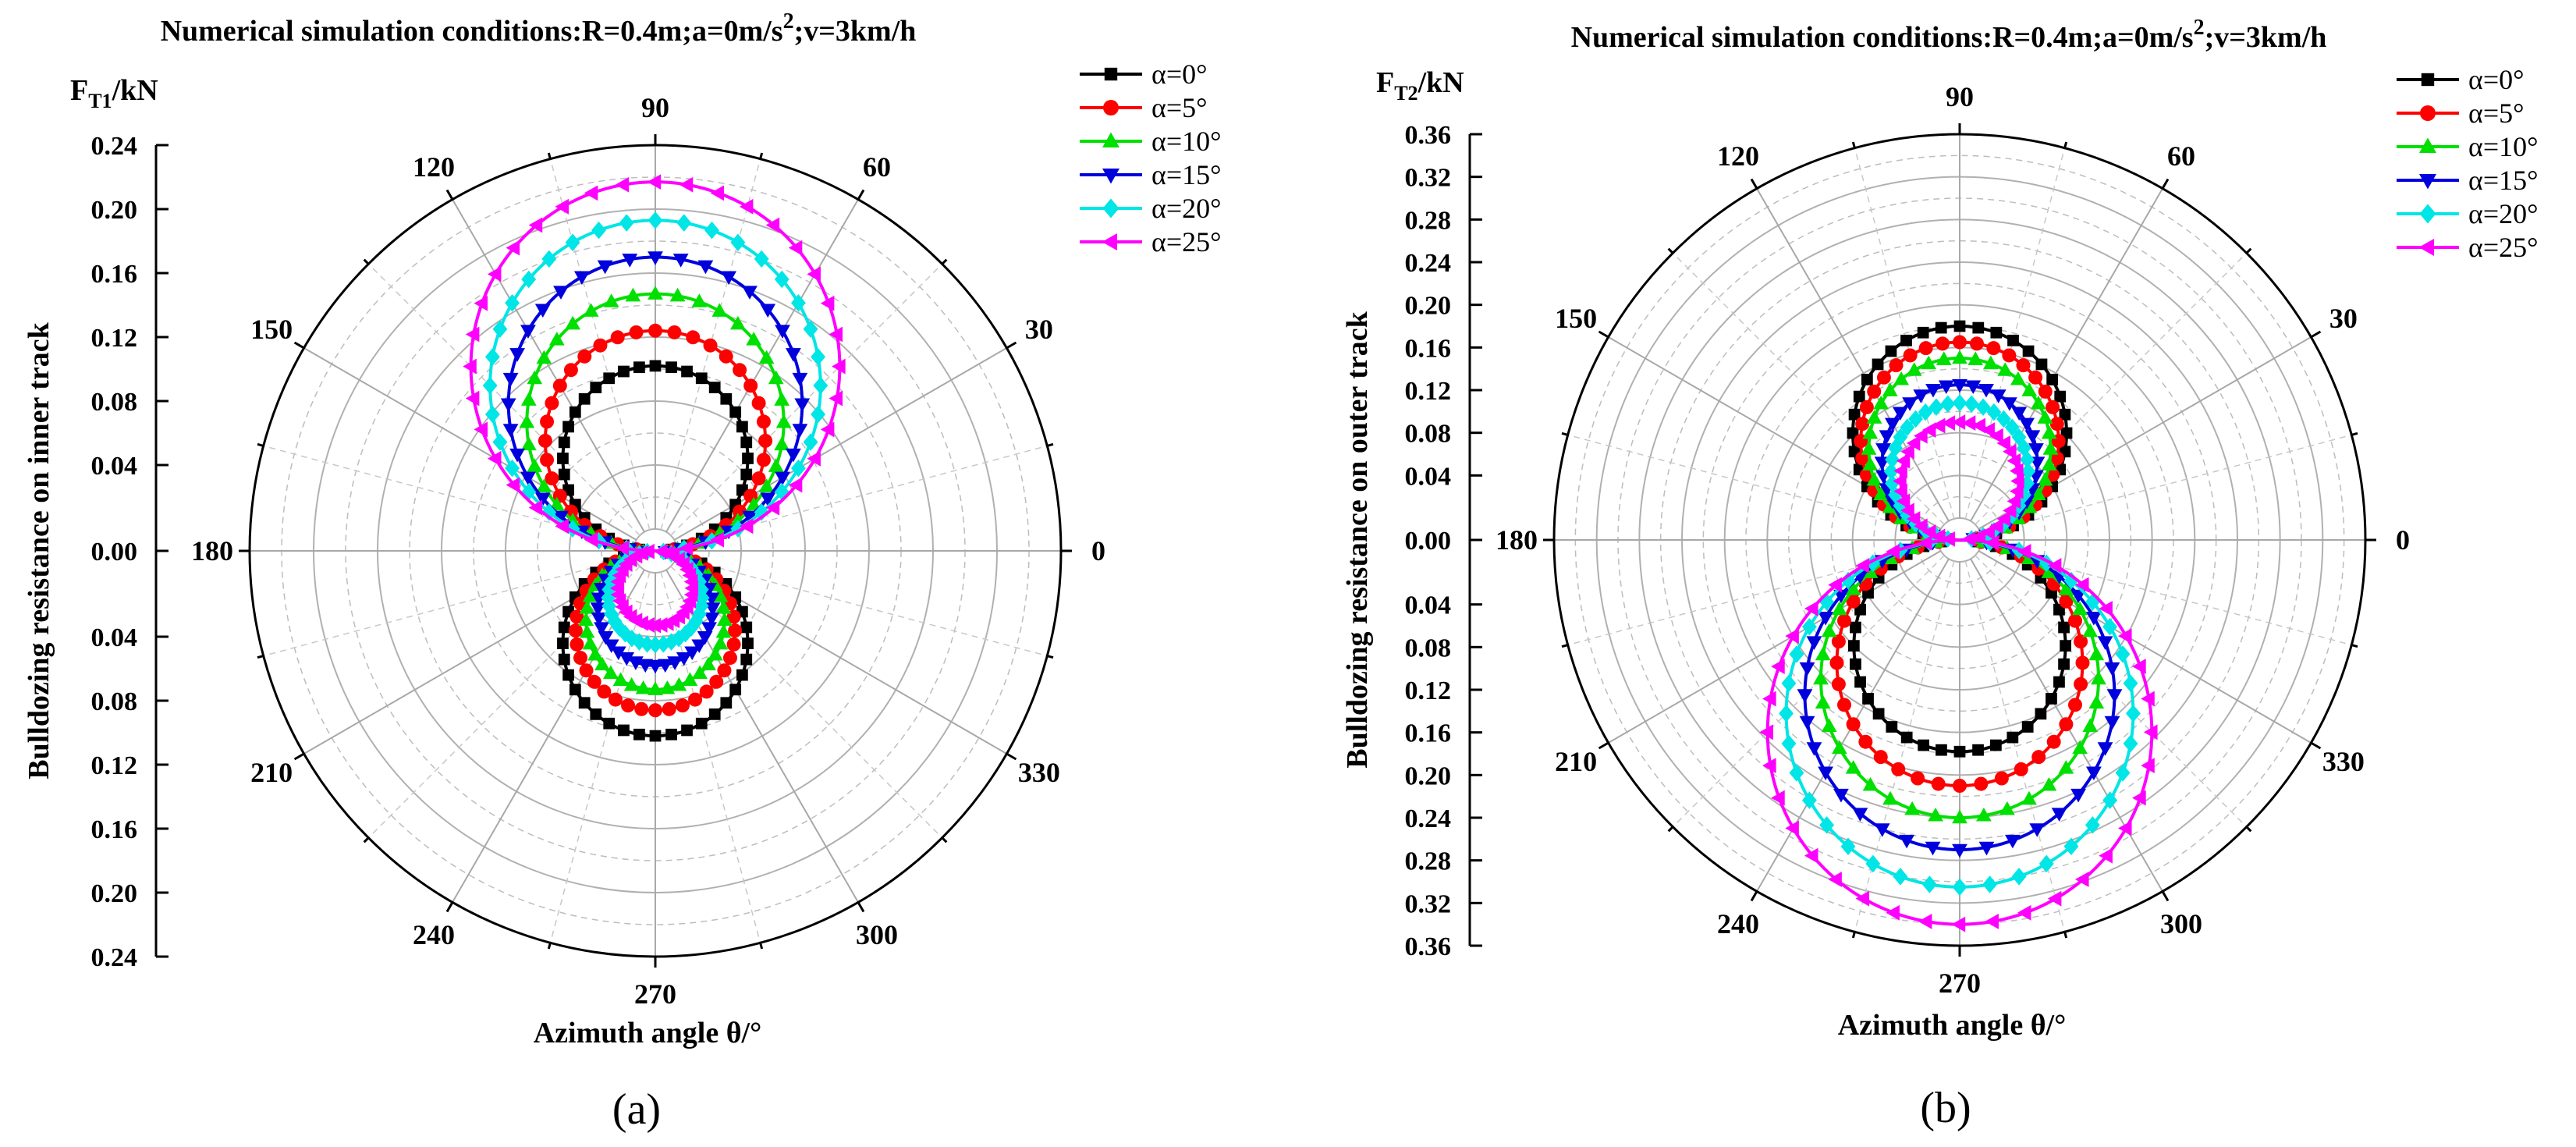  I want to click on radial-tick-label: 0.28, so click(1428, 220).